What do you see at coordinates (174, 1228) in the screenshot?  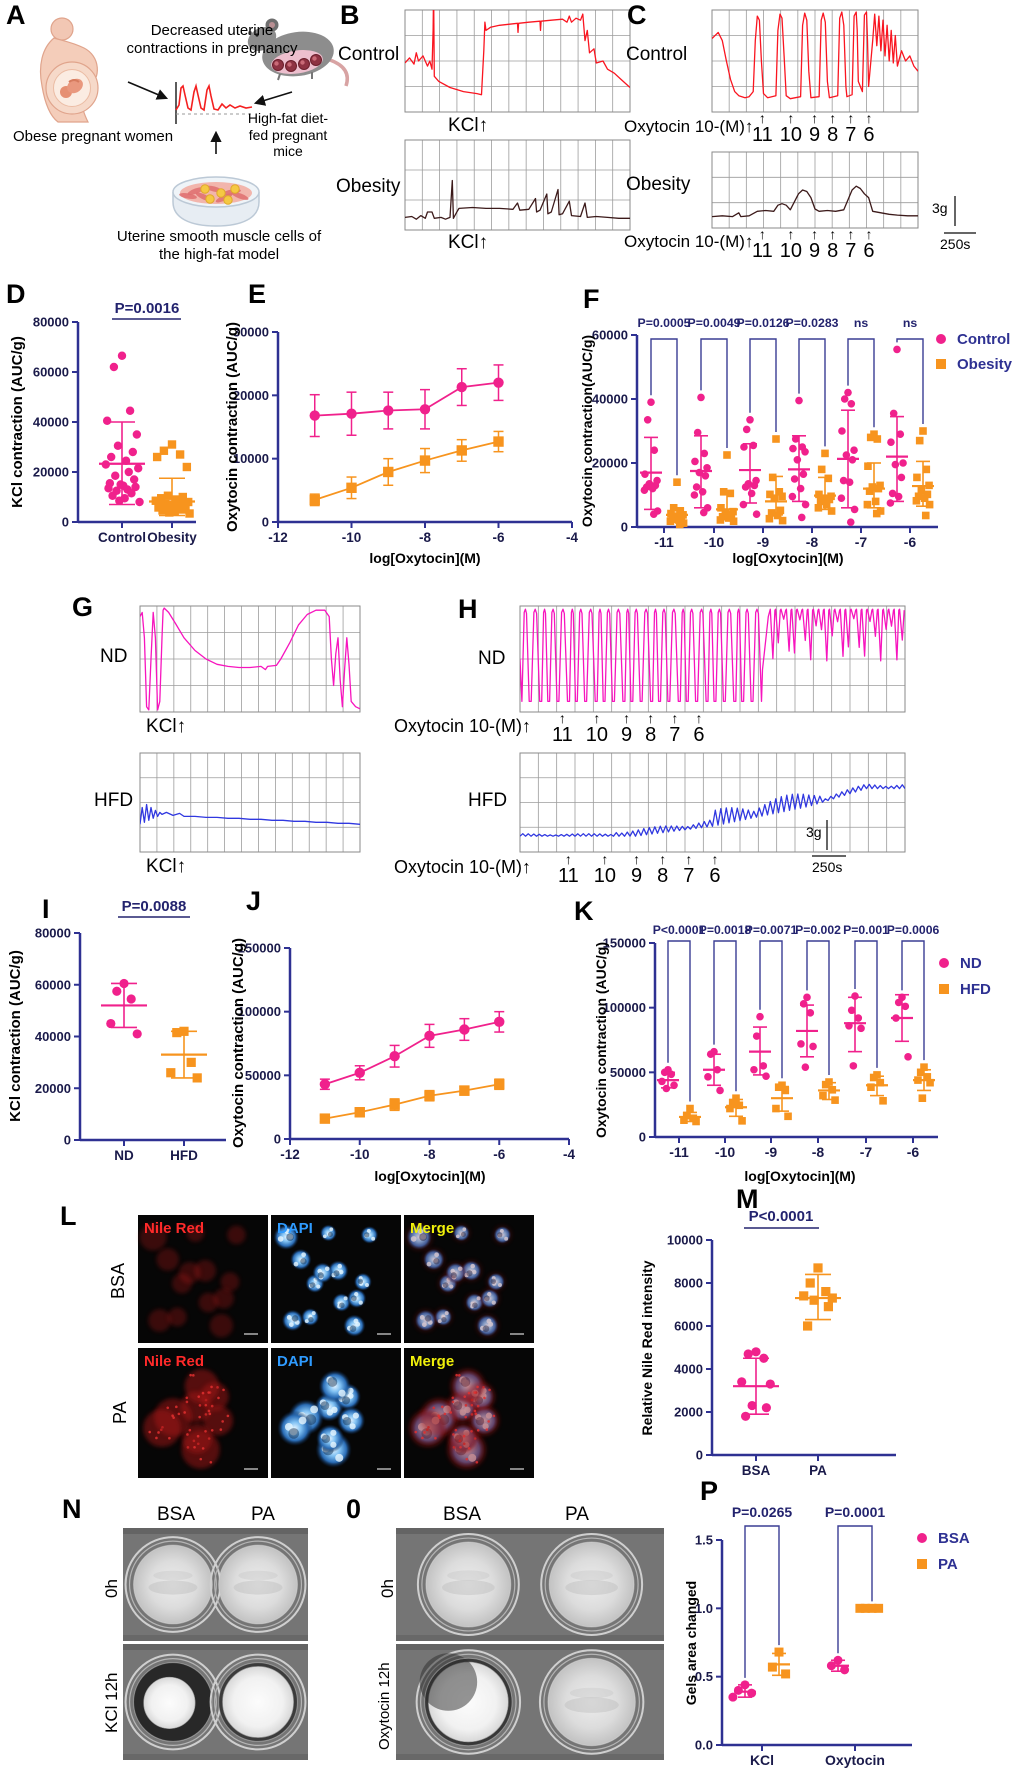 I see `nilered-label-bsa: Nile Red` at bounding box center [174, 1228].